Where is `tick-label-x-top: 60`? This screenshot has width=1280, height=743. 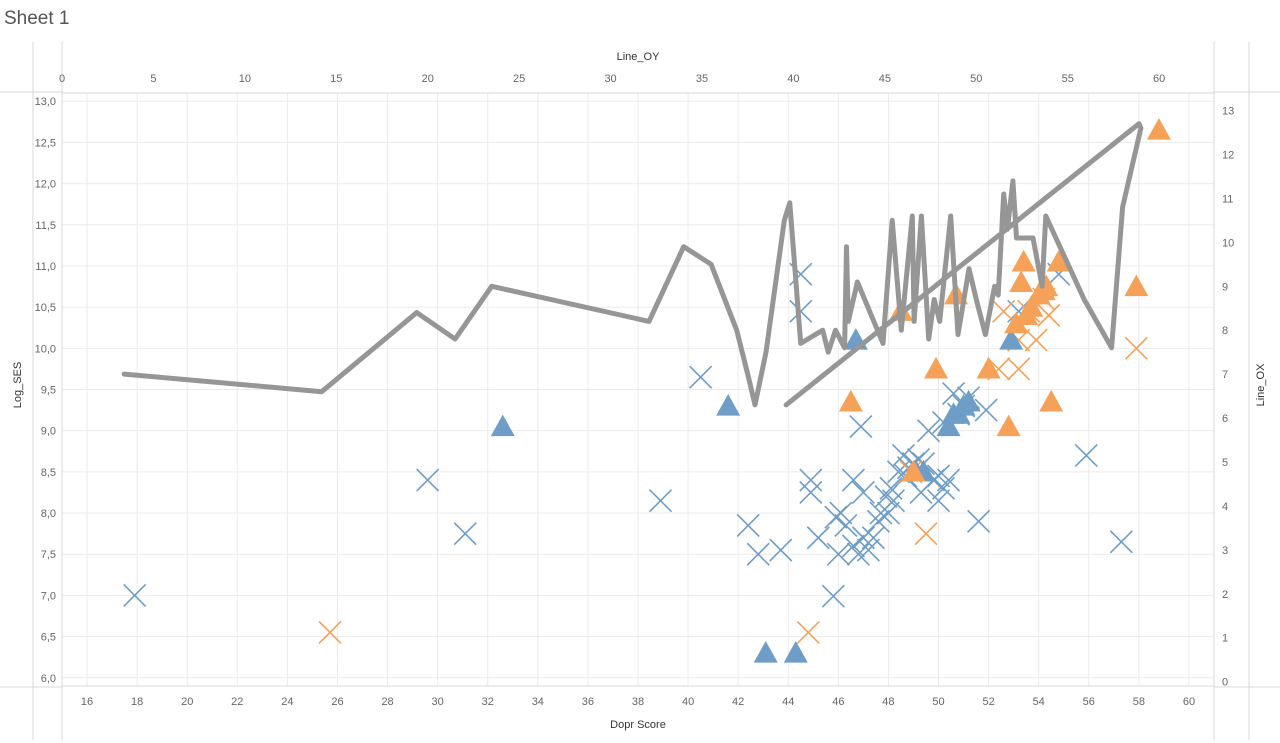 tick-label-x-top: 60 is located at coordinates (1159, 79).